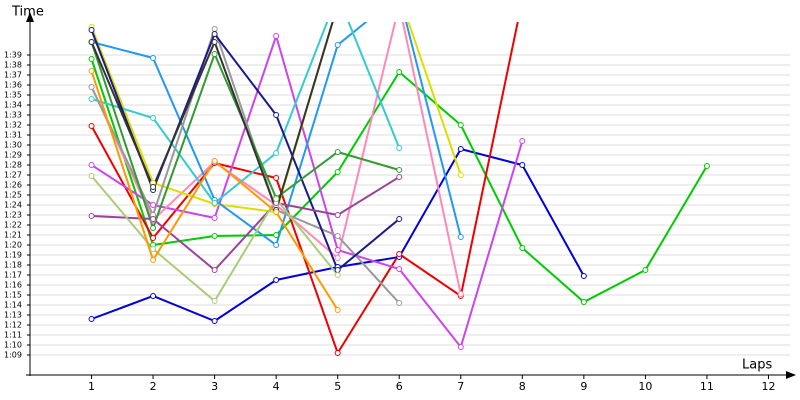  Describe the element at coordinates (13, 165) in the screenshot. I see `y-tick-label: 1:28` at that location.